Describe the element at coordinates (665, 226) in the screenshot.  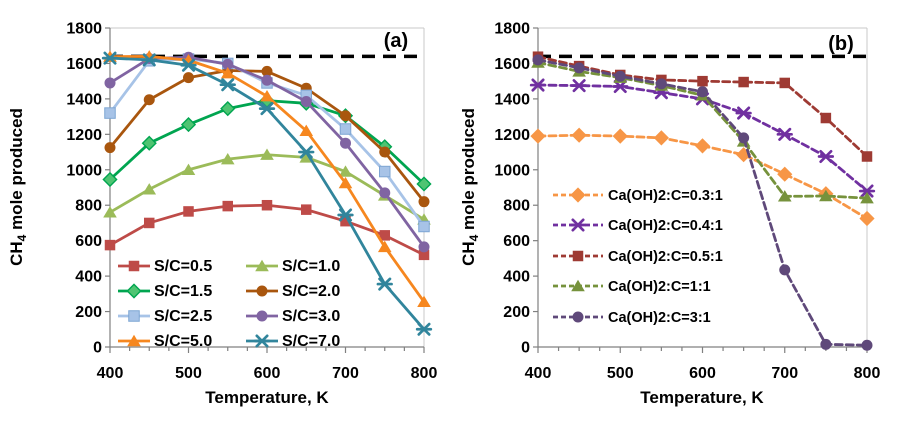
I see `legend-label: Ca(OH)2:C=0.4:1` at that location.